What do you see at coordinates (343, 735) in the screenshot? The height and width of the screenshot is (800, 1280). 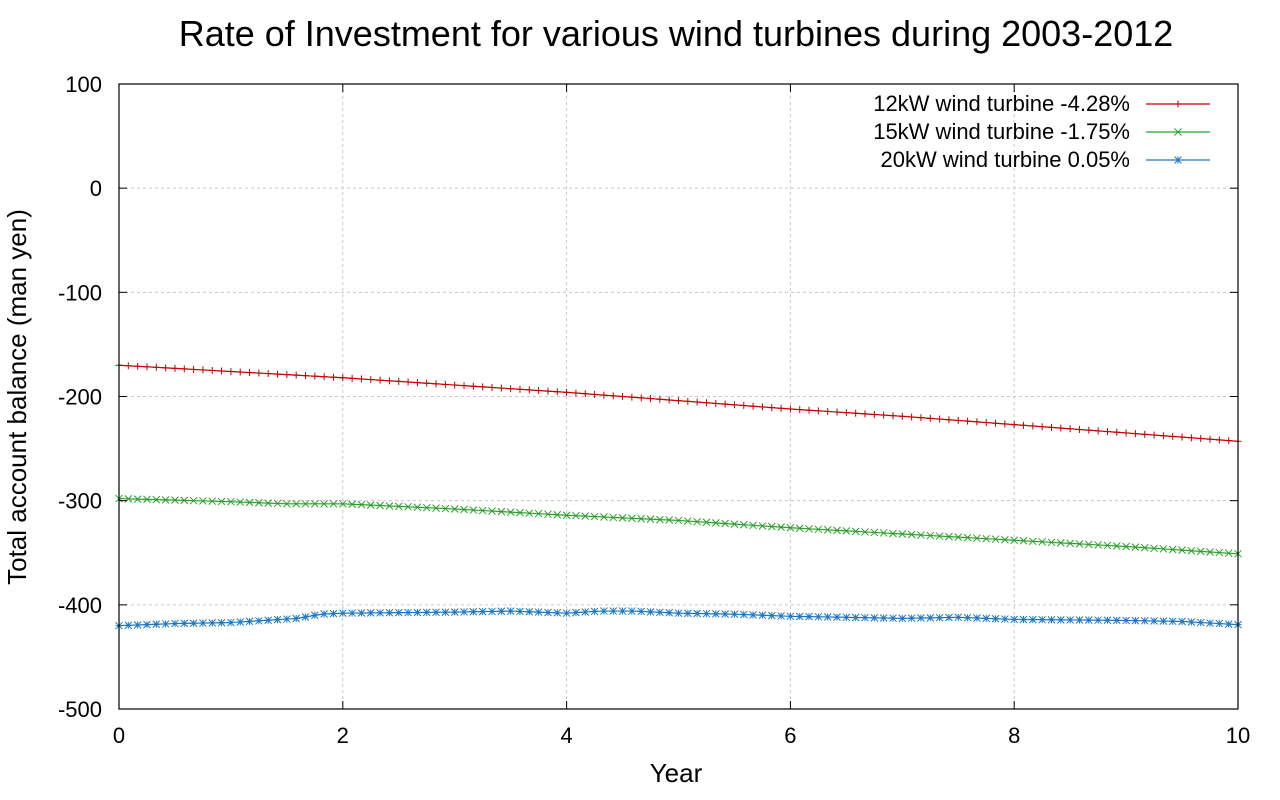 I see `x-tick-label: 2` at bounding box center [343, 735].